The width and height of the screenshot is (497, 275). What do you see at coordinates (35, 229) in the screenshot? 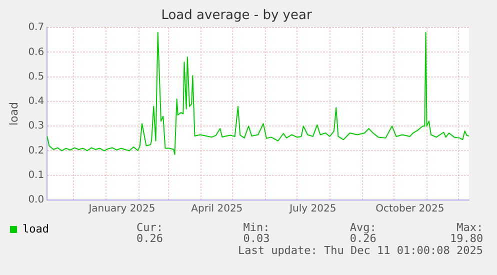
I see `legend-label: load` at bounding box center [35, 229].